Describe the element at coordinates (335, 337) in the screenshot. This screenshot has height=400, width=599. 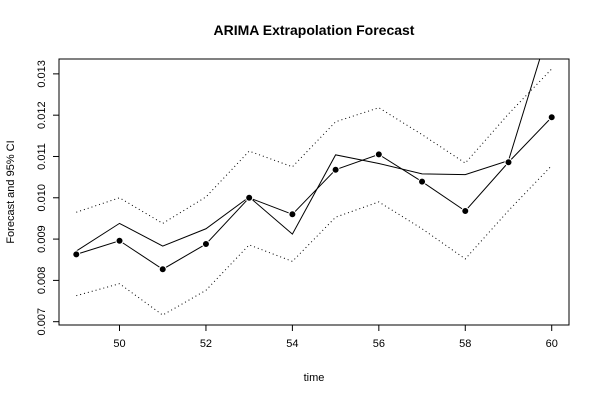
I see `x-axis: 50 52 54 56 58 60` at that location.